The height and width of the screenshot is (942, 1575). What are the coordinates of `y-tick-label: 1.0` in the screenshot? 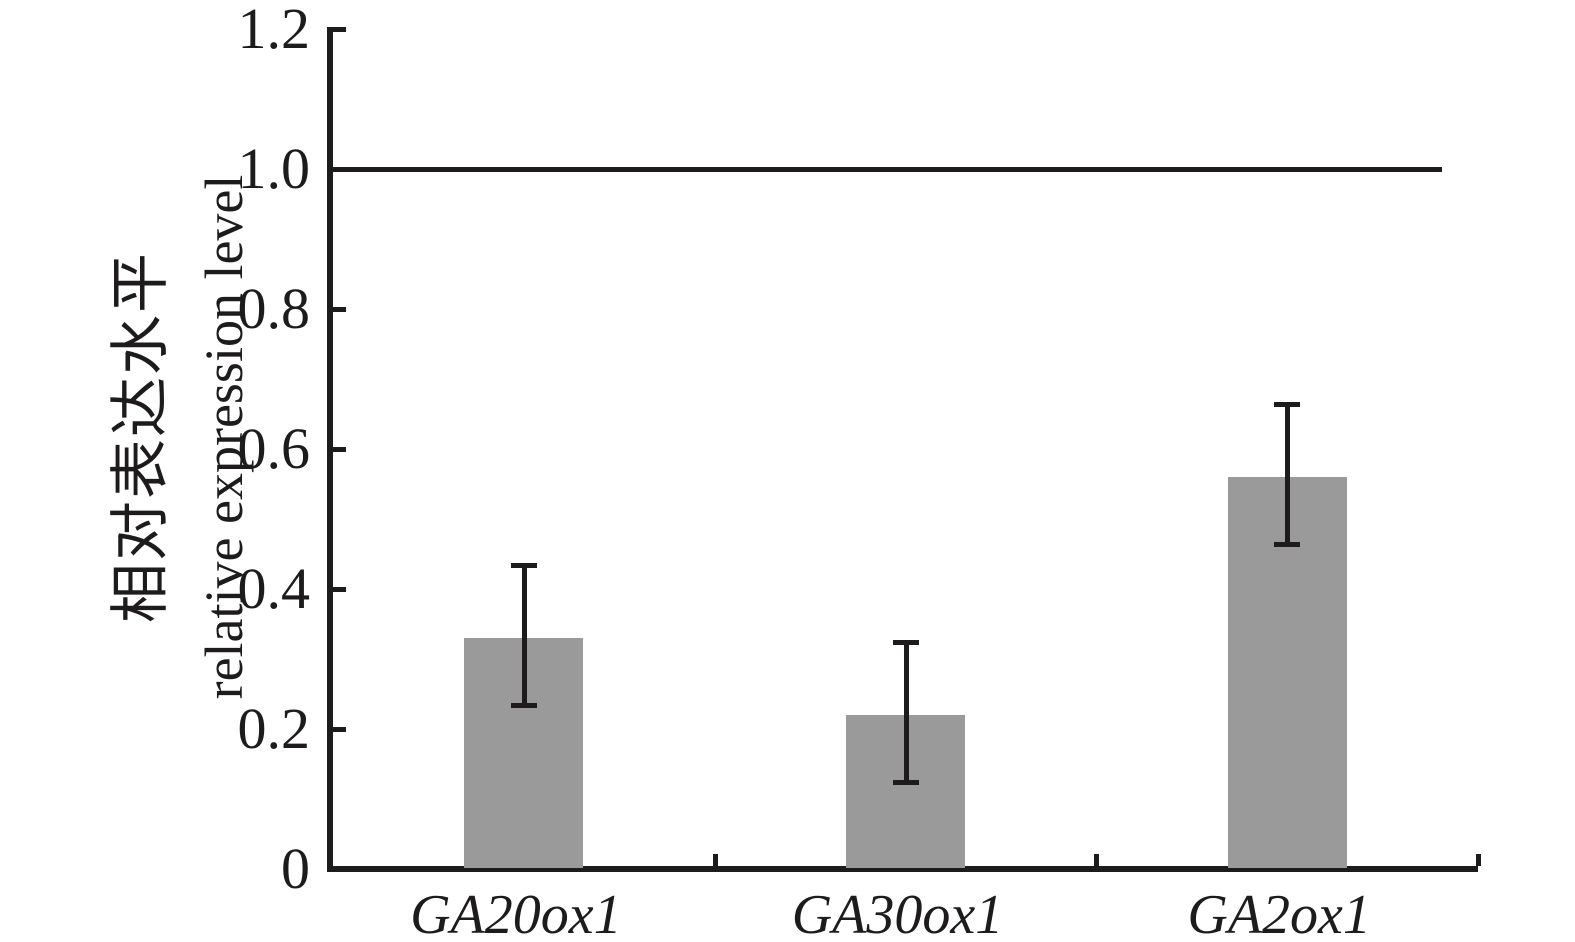 It's located at (274, 168).